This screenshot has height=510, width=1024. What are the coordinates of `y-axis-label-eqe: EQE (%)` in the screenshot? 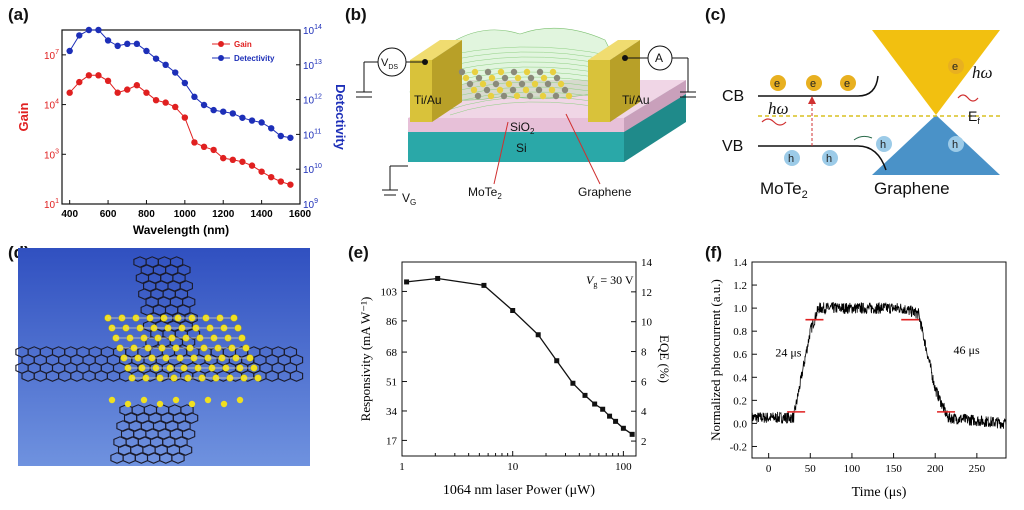 It's located at (664, 359).